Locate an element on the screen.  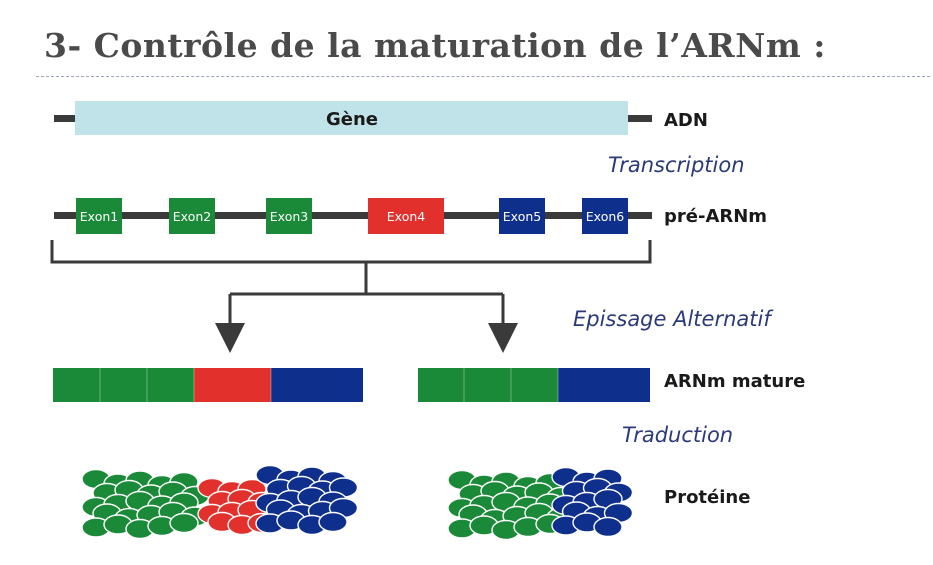
exon-label: Exon1 is located at coordinates (99, 216).